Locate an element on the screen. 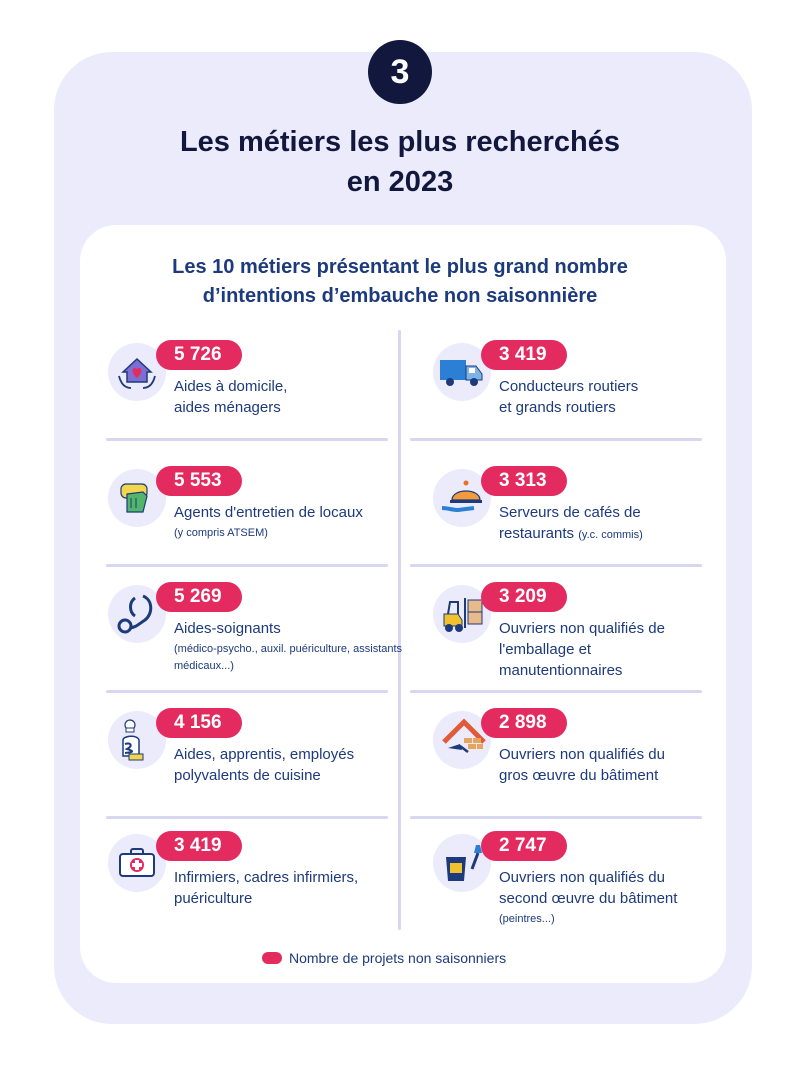 This screenshot has height=1079, width=800. value-badge: 5 269 is located at coordinates (199, 597).